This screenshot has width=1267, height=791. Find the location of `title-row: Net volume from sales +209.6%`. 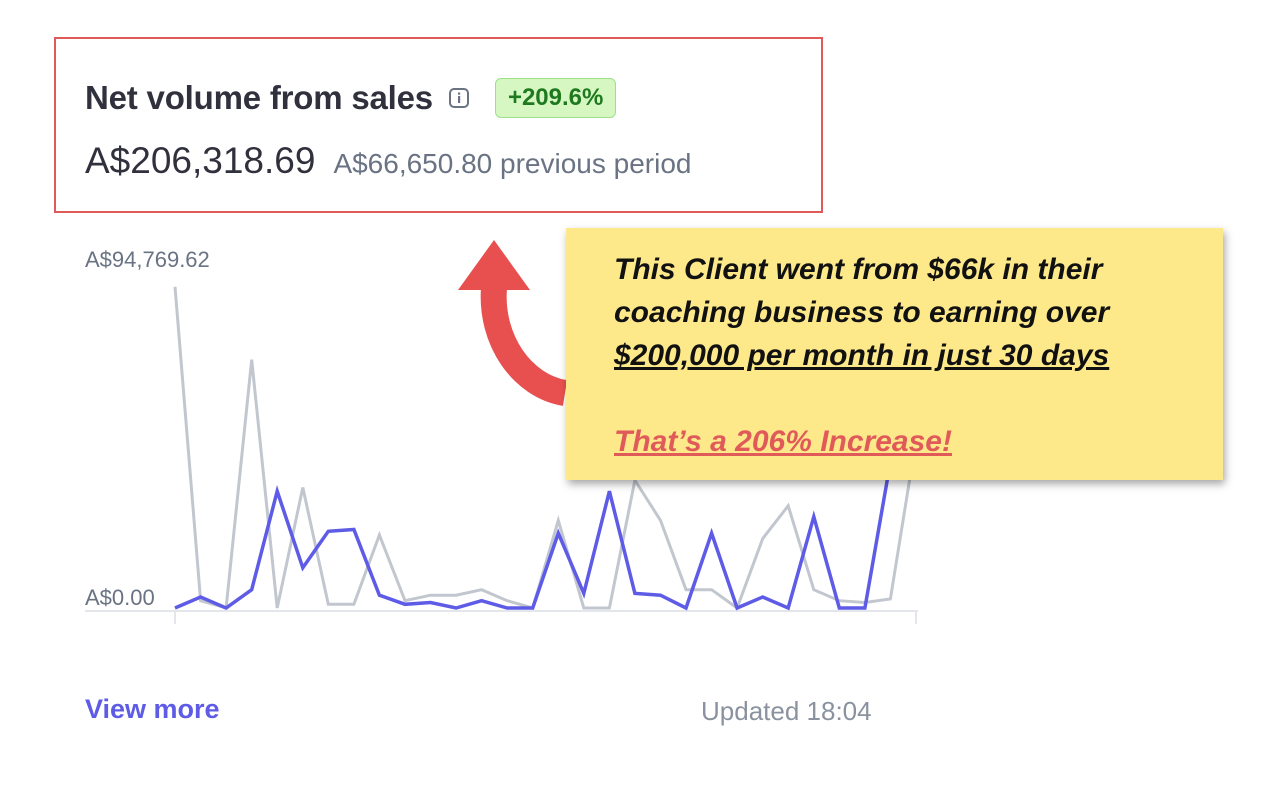

title-row: Net volume from sales +209.6% is located at coordinates (351, 98).